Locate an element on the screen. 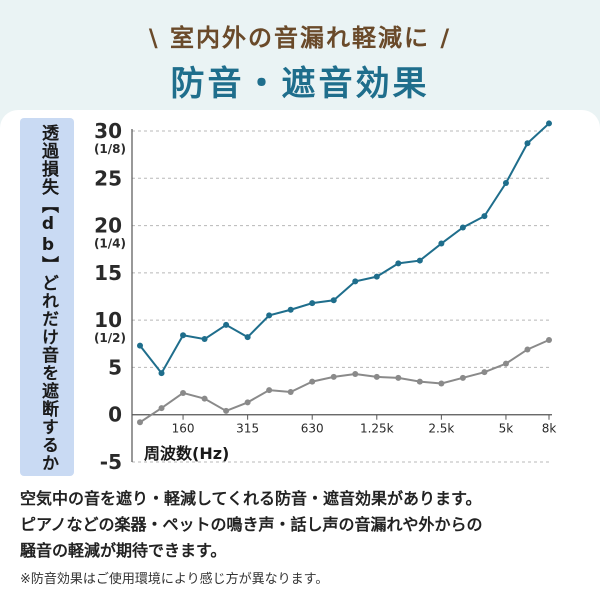  description-line: 空気中の音を遮り・軽減してくれる防音・遮音効果があります。 is located at coordinates (251, 498).